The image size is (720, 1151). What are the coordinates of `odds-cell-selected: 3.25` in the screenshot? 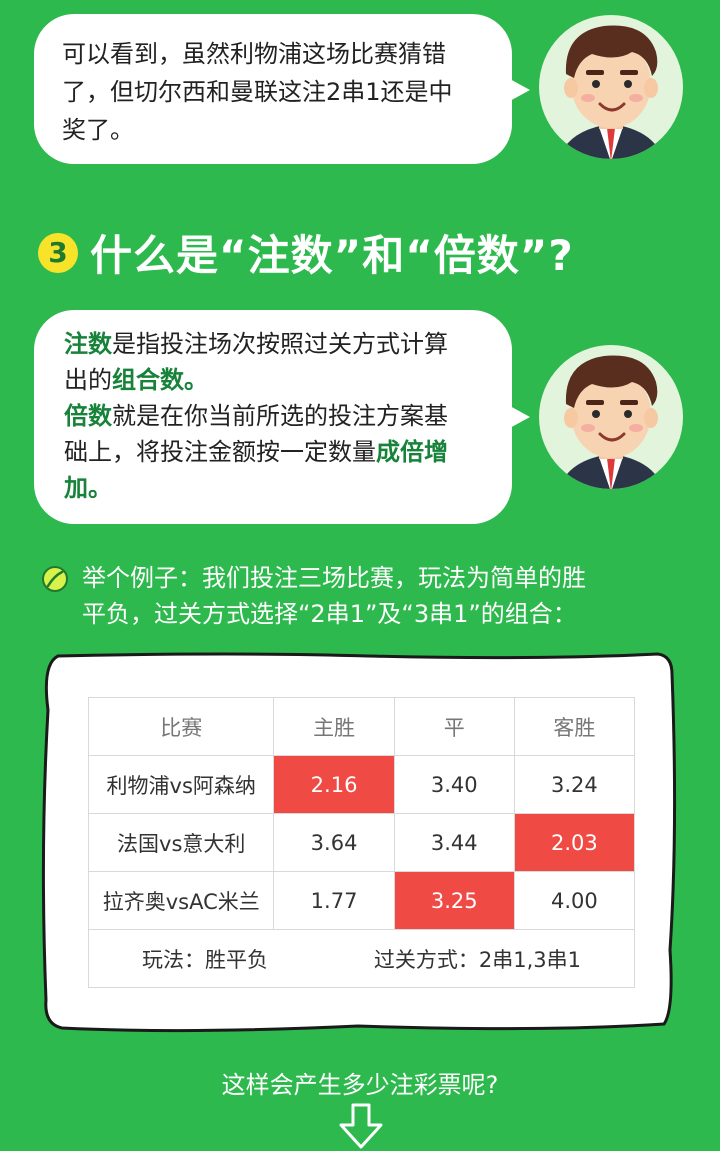 It's located at (454, 900).